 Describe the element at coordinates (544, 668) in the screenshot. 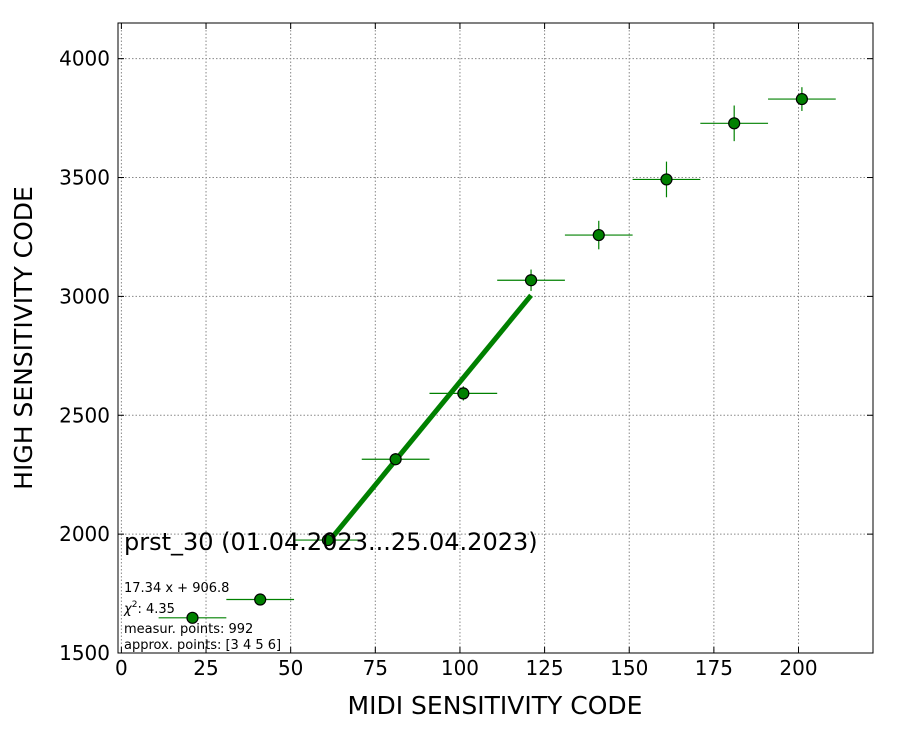

I see `x-tick-label: 125` at that location.